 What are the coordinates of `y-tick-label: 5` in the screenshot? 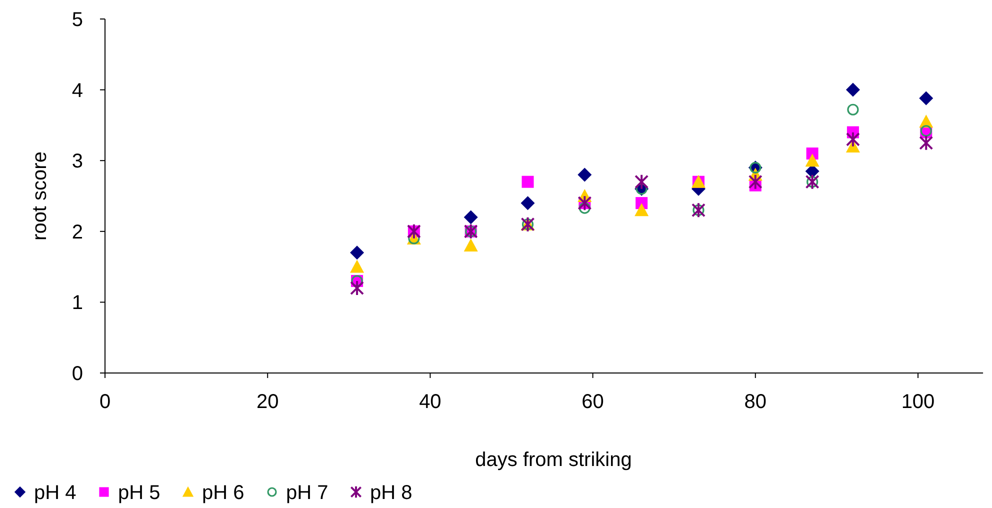 It's located at (77, 20).